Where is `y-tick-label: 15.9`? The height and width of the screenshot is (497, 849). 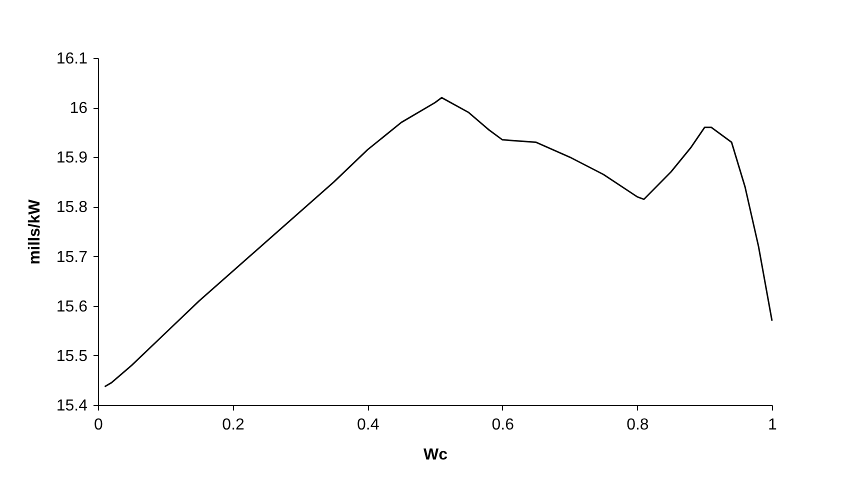
y-tick-label: 15.9 is located at coordinates (72, 158).